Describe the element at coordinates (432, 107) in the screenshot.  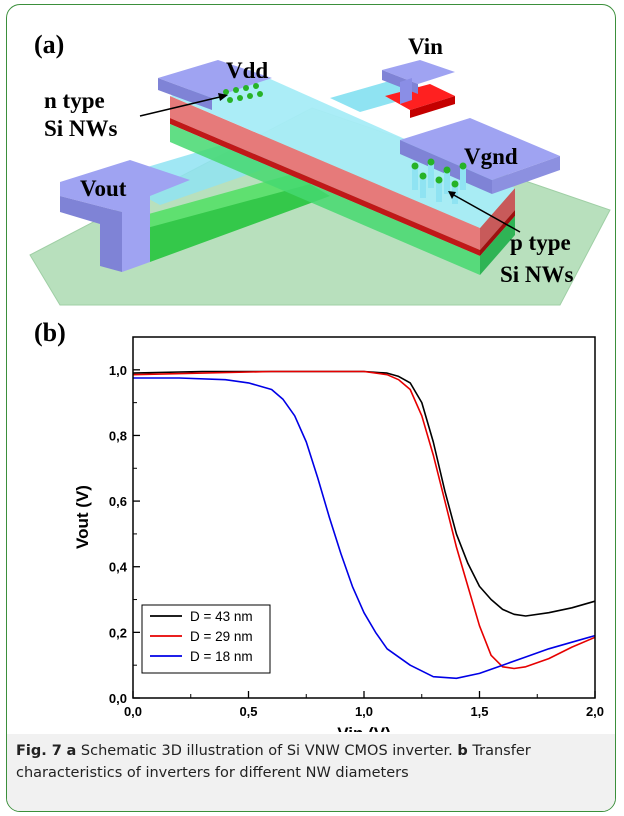
I see `gate-red-block-side` at that location.